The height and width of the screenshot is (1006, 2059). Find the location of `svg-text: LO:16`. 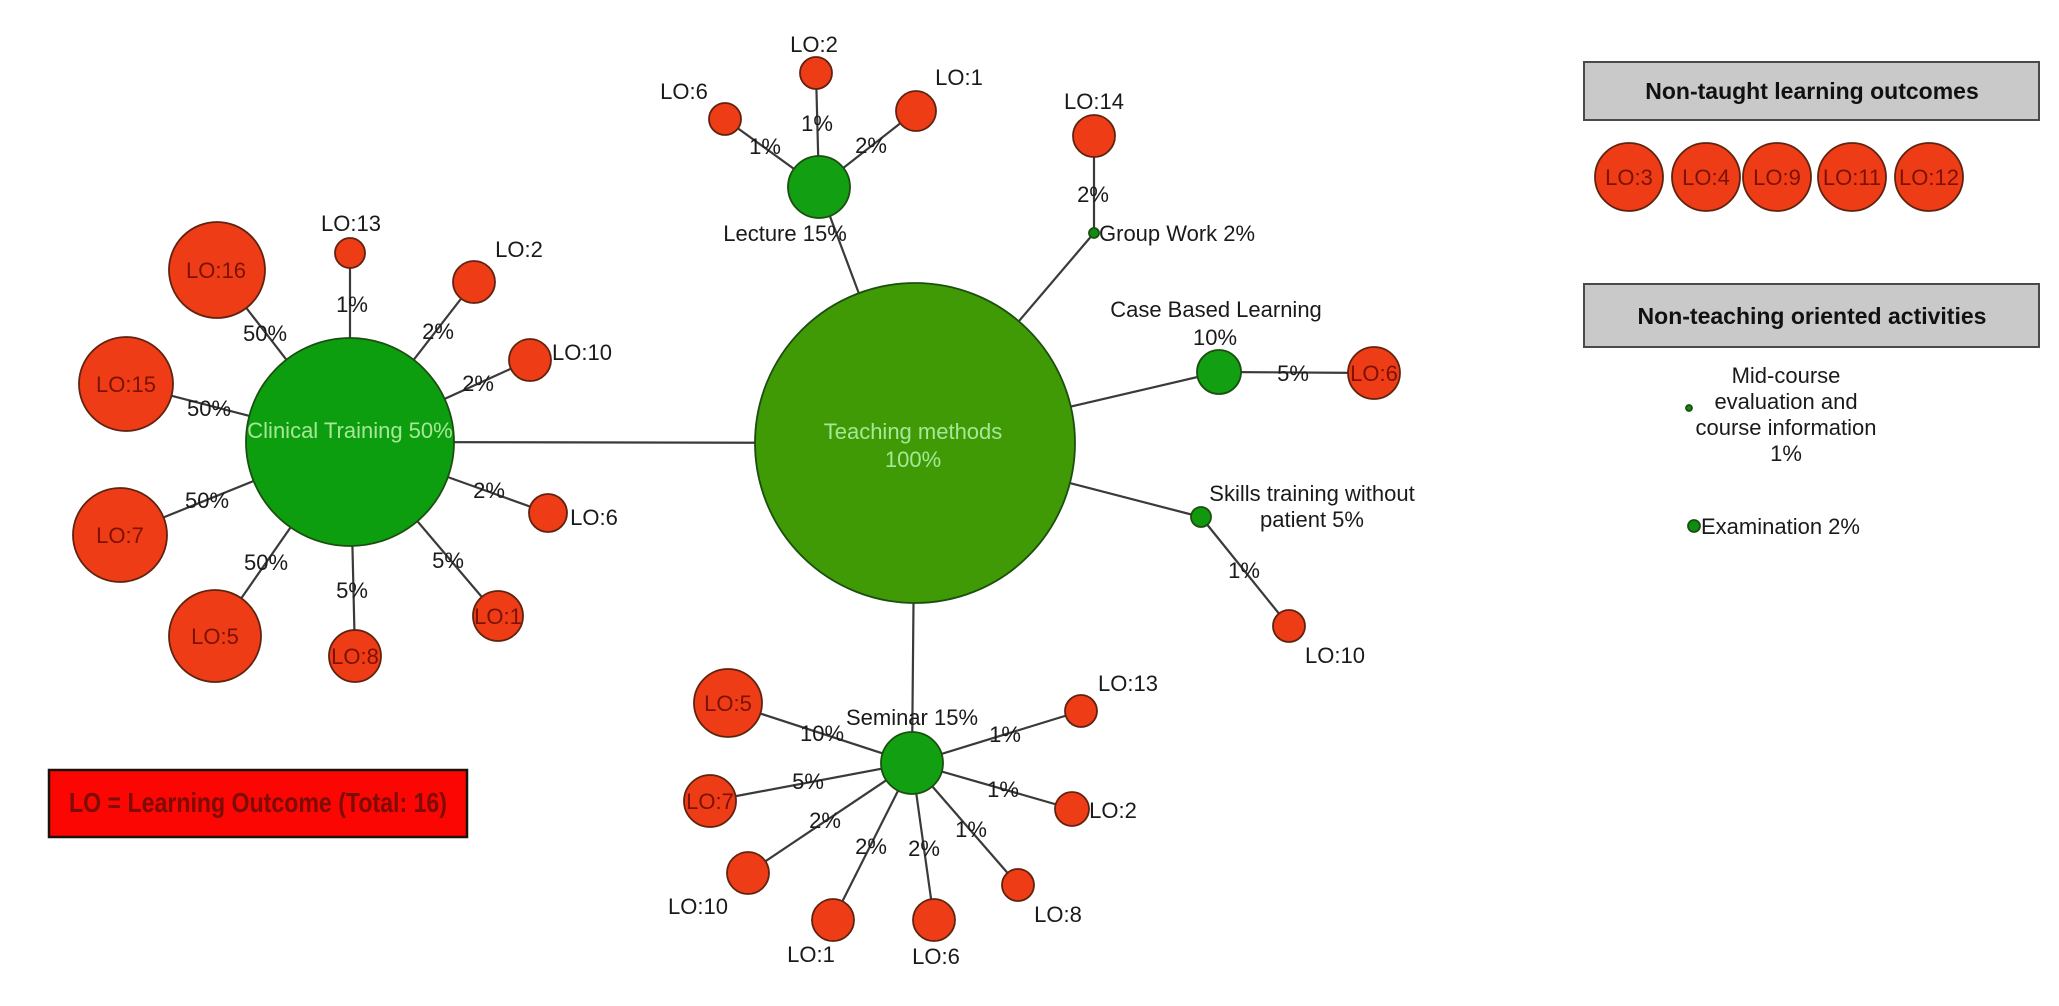

svg-text: LO:16 is located at coordinates (216, 270).